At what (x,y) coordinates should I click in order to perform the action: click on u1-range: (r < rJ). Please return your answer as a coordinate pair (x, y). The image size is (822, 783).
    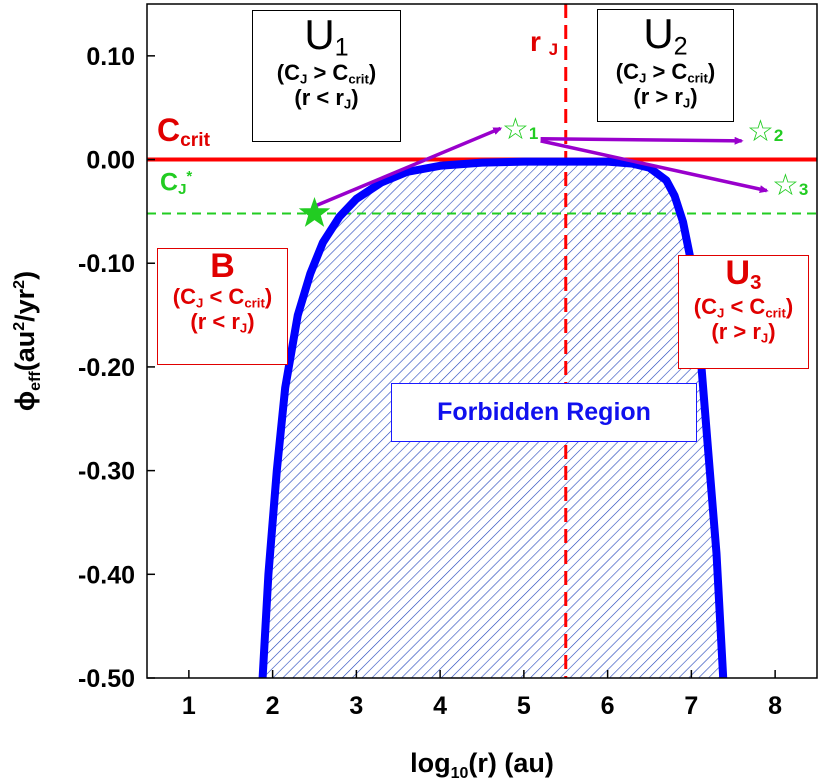
    Looking at the image, I should click on (326, 98).